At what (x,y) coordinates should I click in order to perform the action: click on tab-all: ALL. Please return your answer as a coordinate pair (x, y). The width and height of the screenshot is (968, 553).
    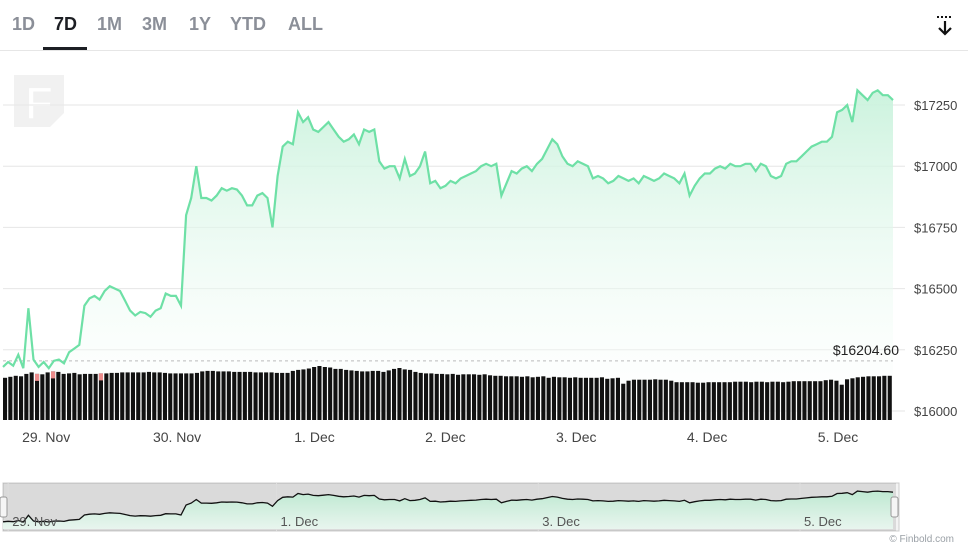
    Looking at the image, I should click on (305, 24).